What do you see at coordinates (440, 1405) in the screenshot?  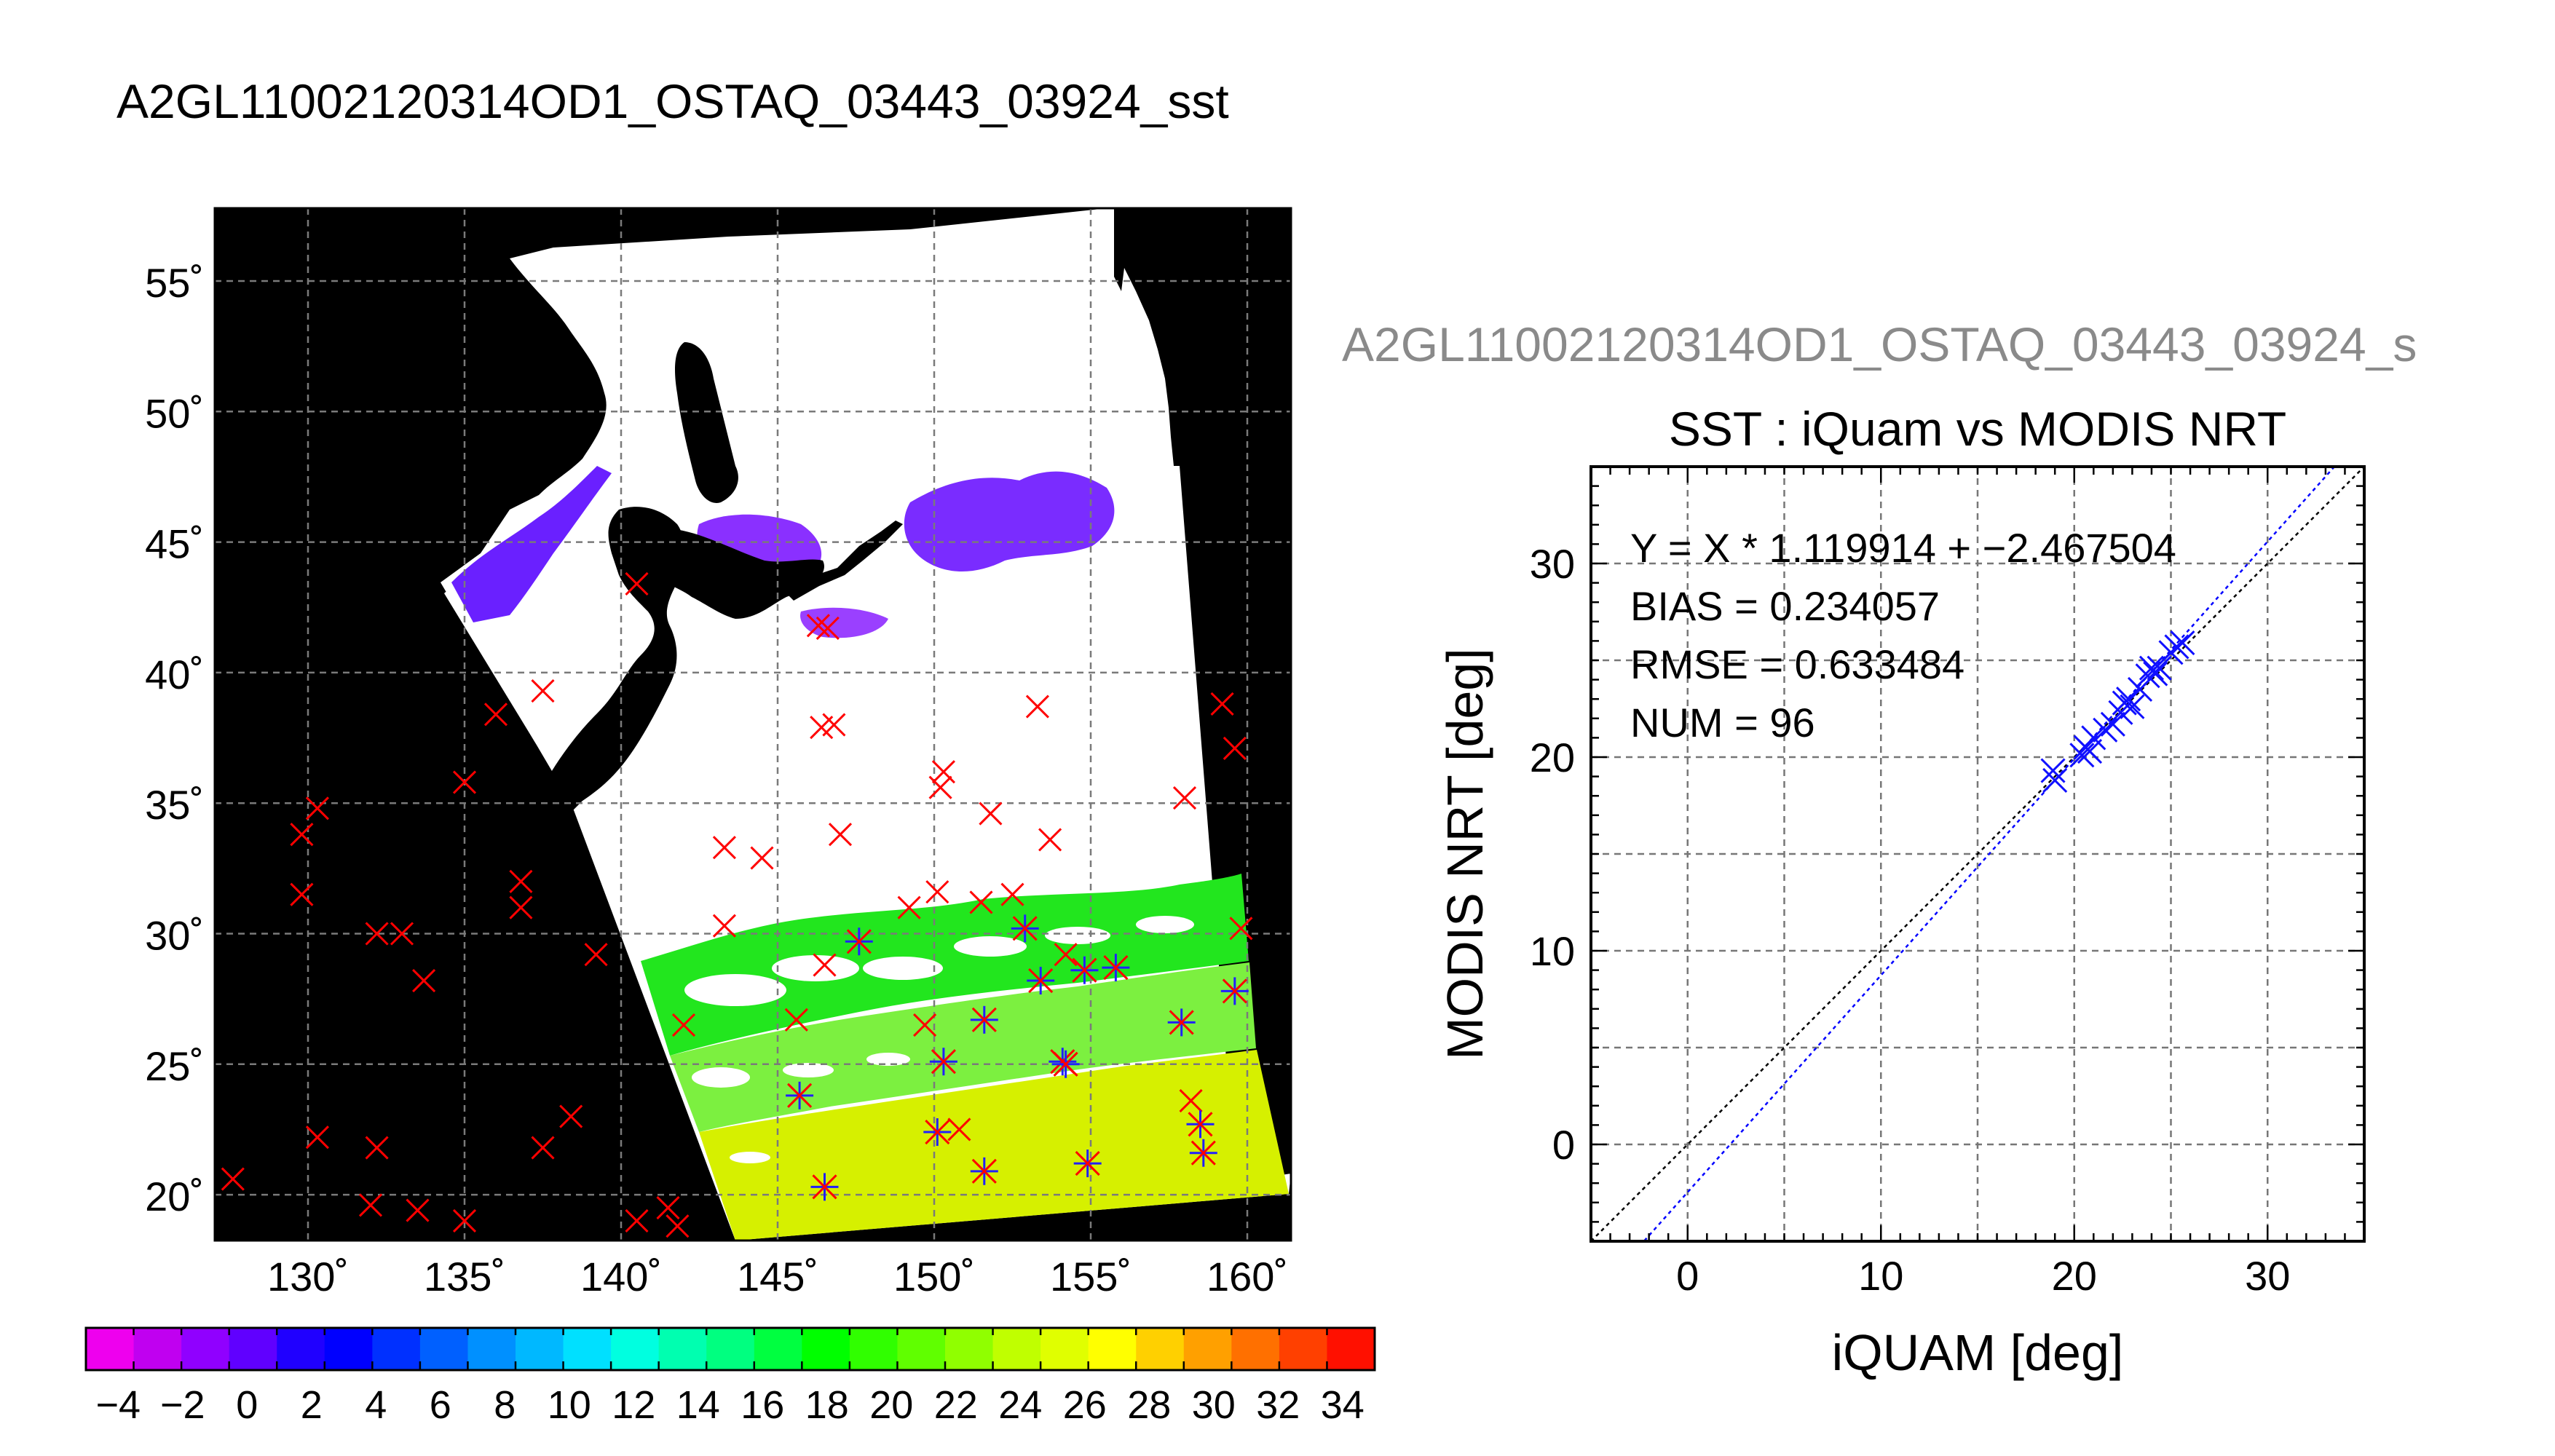 I see `colorbar-label: 6` at bounding box center [440, 1405].